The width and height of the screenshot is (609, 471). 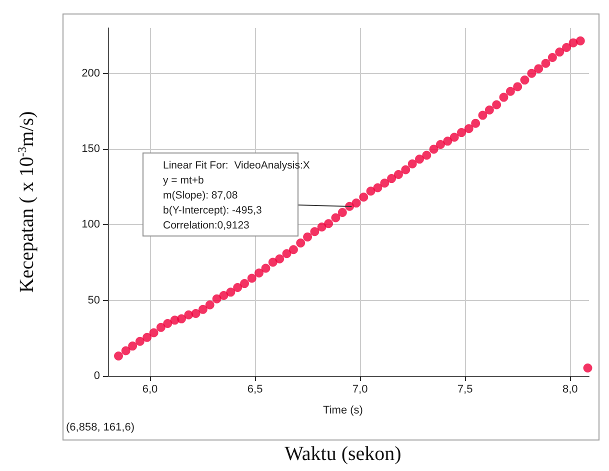 What do you see at coordinates (91, 224) in the screenshot?
I see `y-tick-label: 100` at bounding box center [91, 224].